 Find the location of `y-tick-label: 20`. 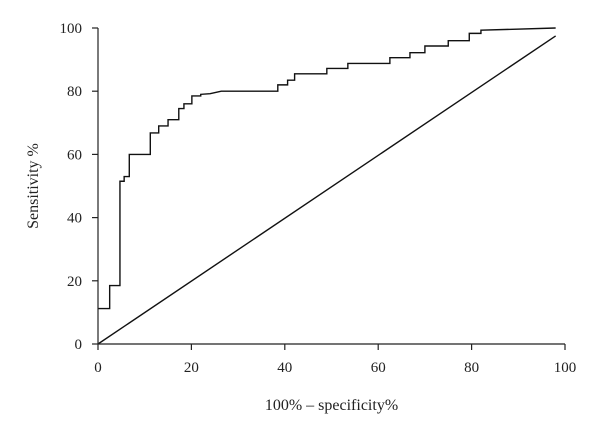

y-tick-label: 20 is located at coordinates (74, 282).